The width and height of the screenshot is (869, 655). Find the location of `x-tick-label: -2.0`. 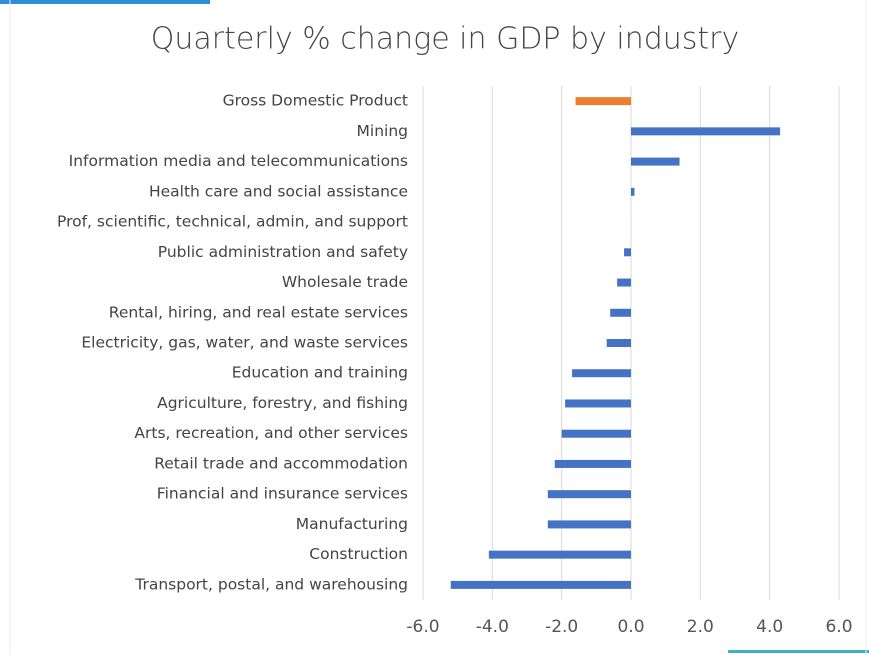

x-tick-label: -2.0 is located at coordinates (561, 627).